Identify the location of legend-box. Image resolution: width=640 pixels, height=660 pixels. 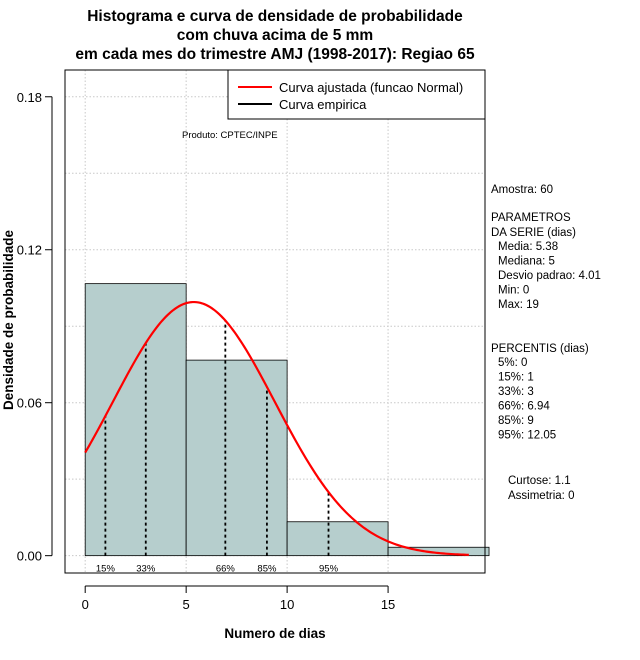
(356, 94).